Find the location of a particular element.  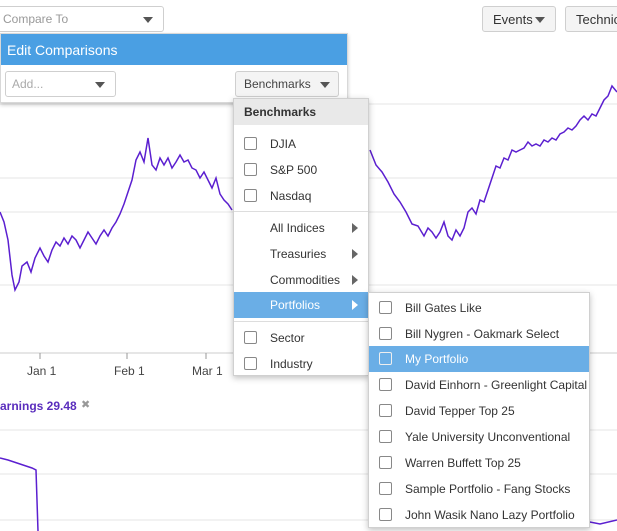

compare-to-placeholder: Compare To is located at coordinates (36, 19).